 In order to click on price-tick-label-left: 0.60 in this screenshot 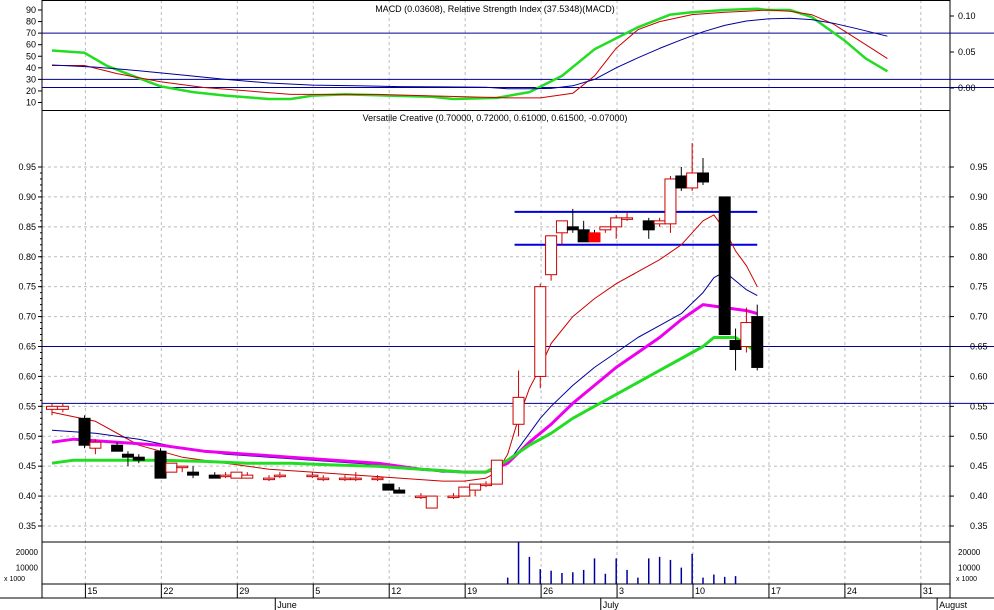, I will do `click(27, 376)`.